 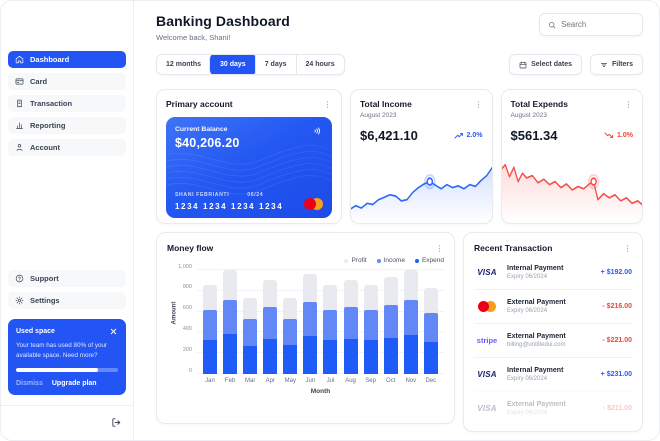 What do you see at coordinates (223, 21) in the screenshot?
I see `page-title: Banking Dashboard` at bounding box center [223, 21].